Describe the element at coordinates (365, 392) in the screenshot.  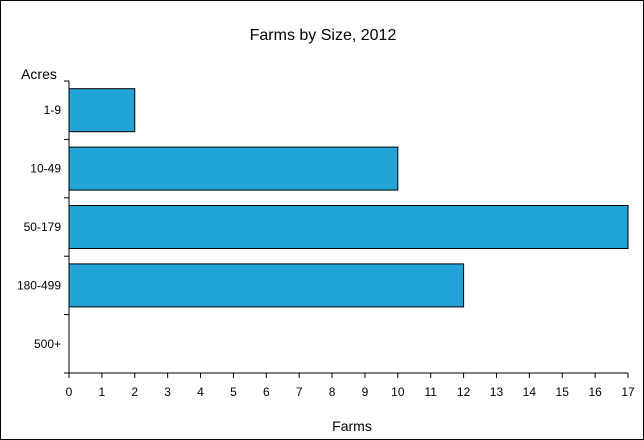
I see `x-tick-label: 9` at that location.